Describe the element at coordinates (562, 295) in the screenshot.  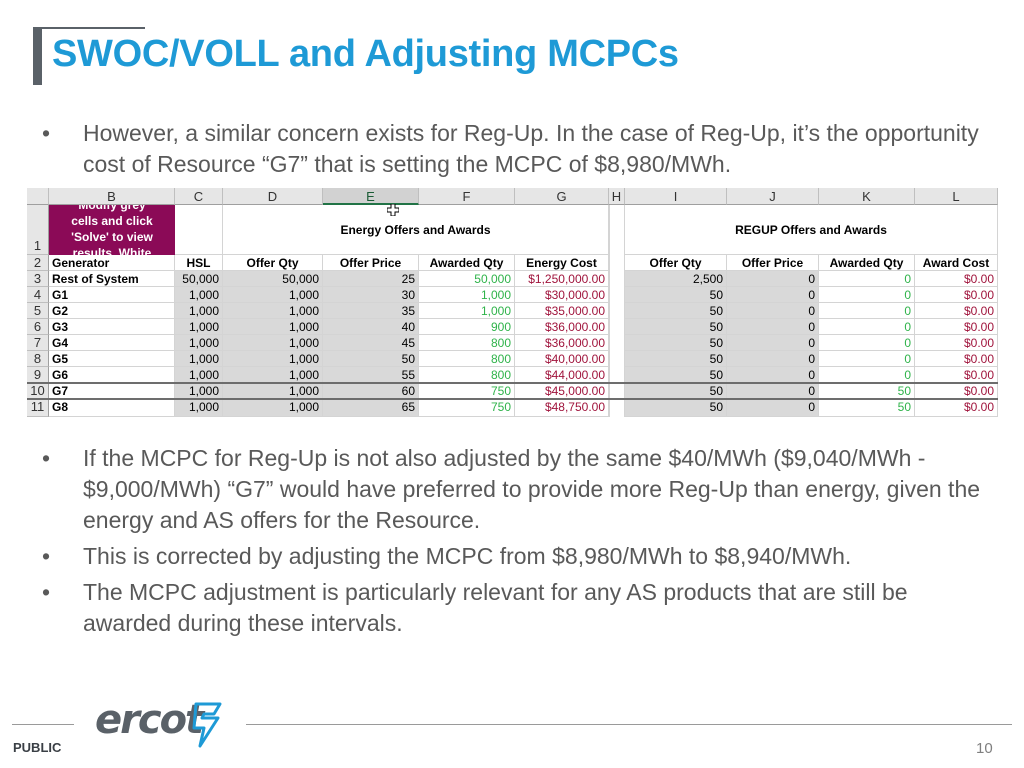
I see `table-cell: $30,000.00` at that location.